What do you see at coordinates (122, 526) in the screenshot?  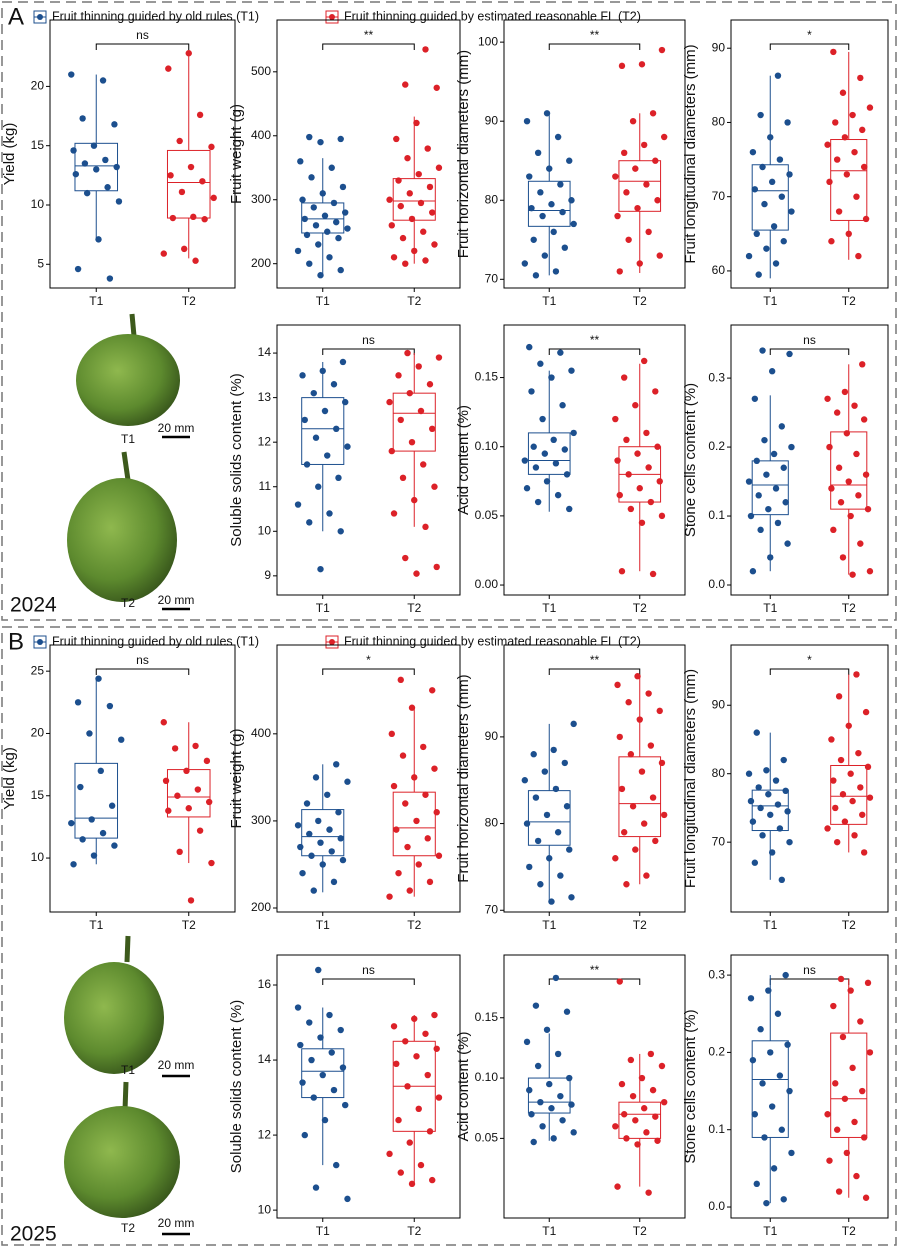 I see `pear-photo` at bounding box center [122, 526].